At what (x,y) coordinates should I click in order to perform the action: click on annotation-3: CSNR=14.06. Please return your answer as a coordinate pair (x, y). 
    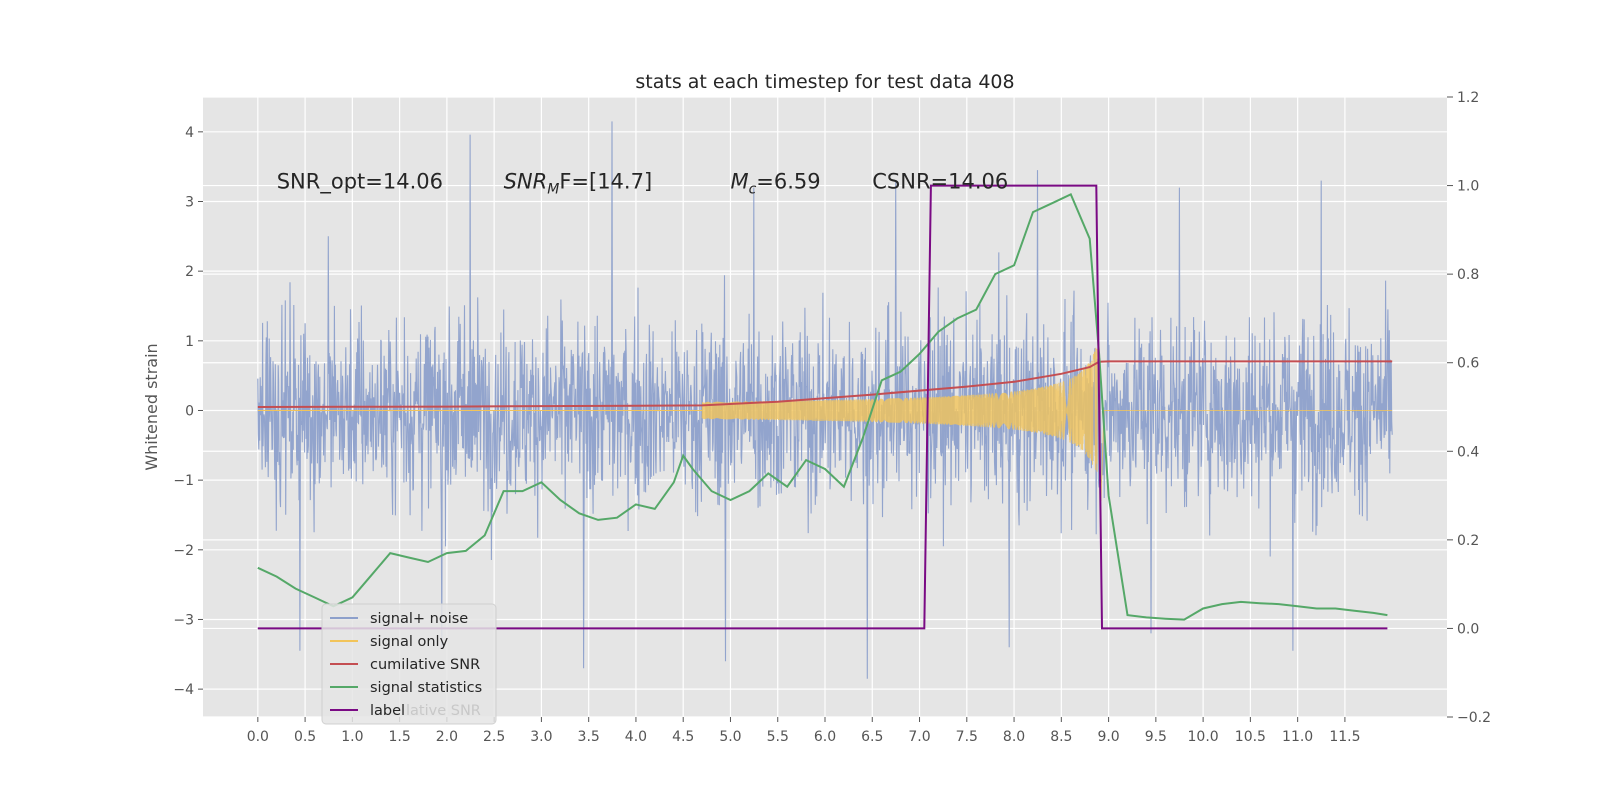
    Looking at the image, I should click on (940, 182).